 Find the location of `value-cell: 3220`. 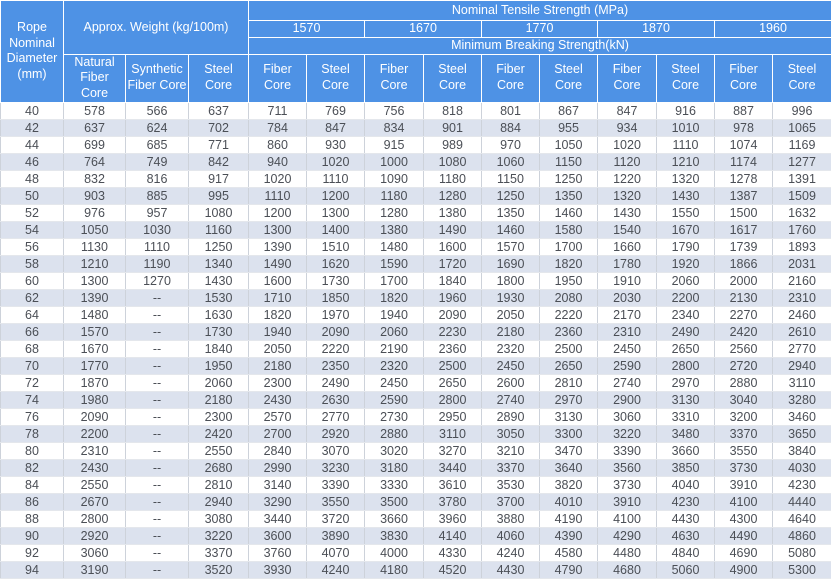

value-cell: 3220 is located at coordinates (627, 433).